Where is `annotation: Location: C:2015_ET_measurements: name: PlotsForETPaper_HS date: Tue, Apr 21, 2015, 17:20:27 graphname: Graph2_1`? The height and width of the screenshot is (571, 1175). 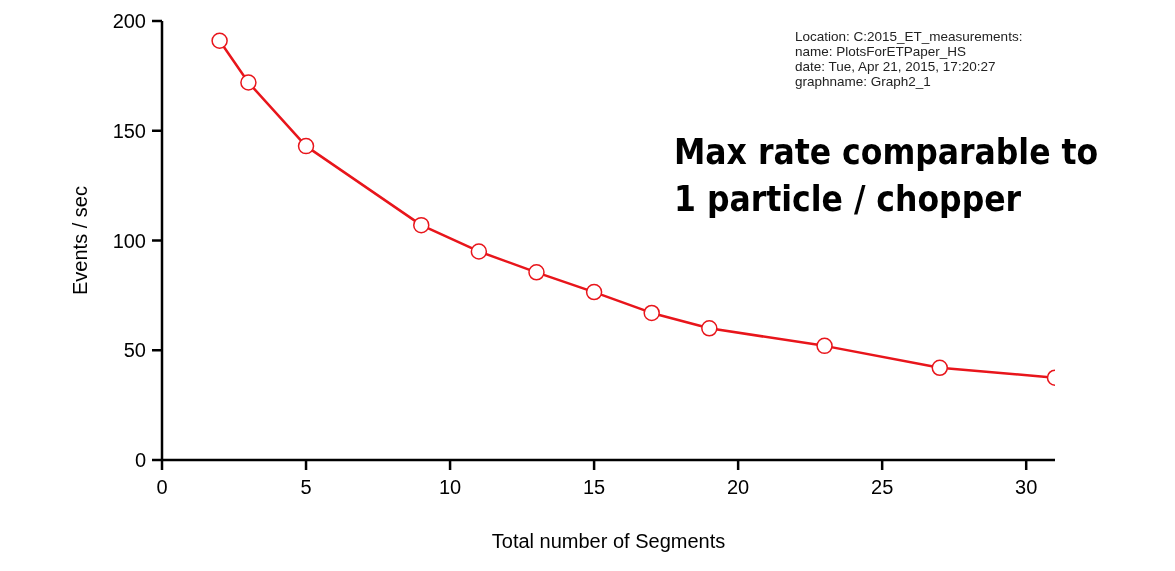
annotation: Location: C:2015_ET_measurements: name: PlotsForETPaper_HS date: Tue, Apr 21, 2015, 17:20:27 graphname: Graph2_1 is located at coordinates (909, 59).